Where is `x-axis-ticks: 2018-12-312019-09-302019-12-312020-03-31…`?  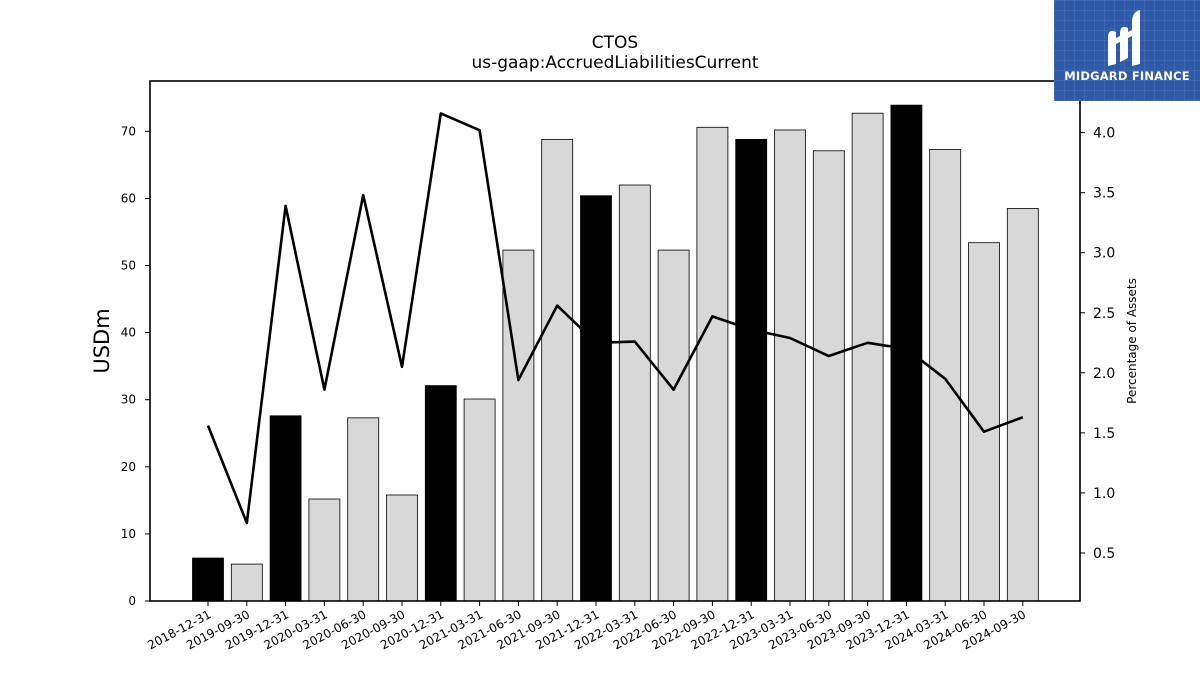
x-axis-ticks: 2018-12-312019-09-302019-12-312020-03-31… is located at coordinates (586, 626).